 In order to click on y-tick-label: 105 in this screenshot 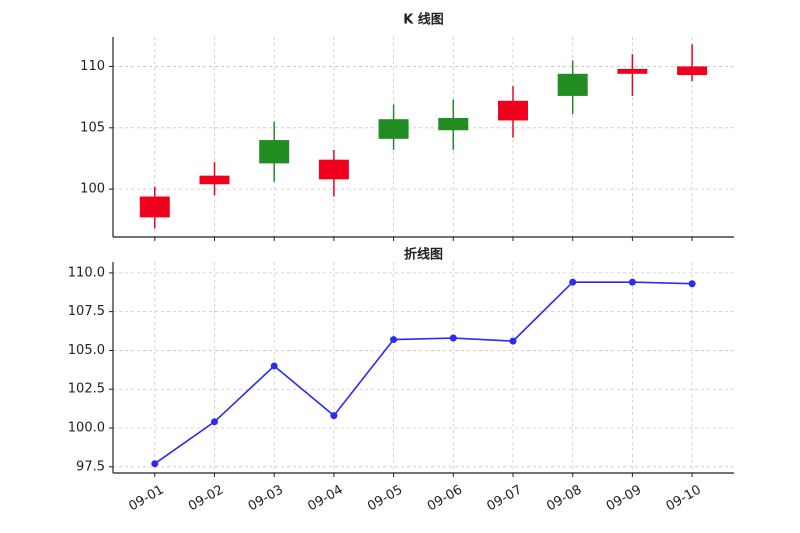, I will do `click(92, 127)`.